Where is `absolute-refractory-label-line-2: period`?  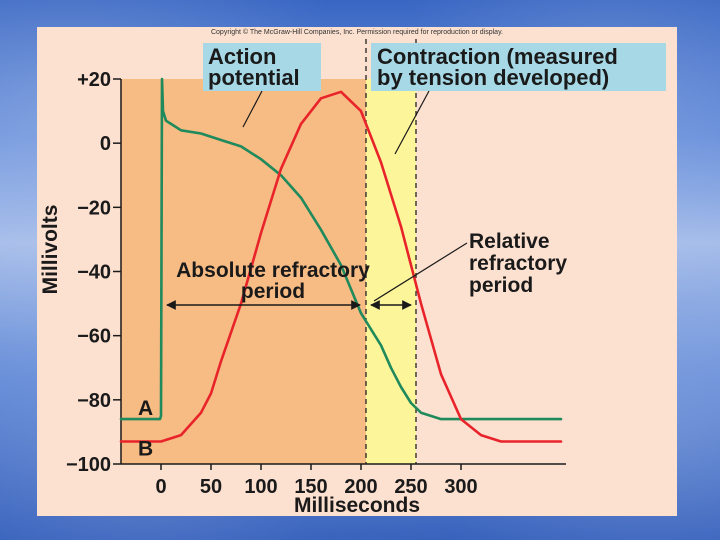
absolute-refractory-label-line-2: period is located at coordinates (273, 291).